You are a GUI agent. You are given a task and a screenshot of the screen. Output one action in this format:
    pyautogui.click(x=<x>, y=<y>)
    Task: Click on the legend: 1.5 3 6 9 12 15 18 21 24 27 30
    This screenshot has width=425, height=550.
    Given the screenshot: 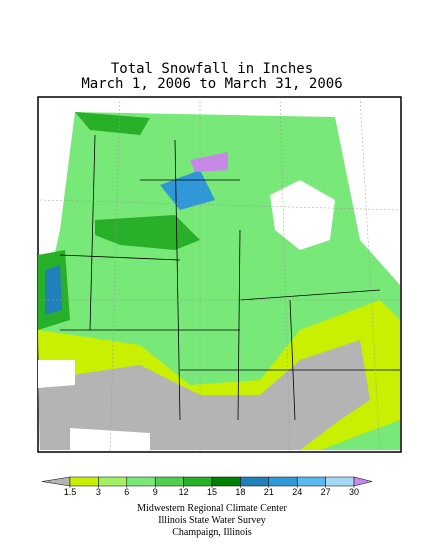 What is the action you would take?
    pyautogui.click(x=207, y=486)
    